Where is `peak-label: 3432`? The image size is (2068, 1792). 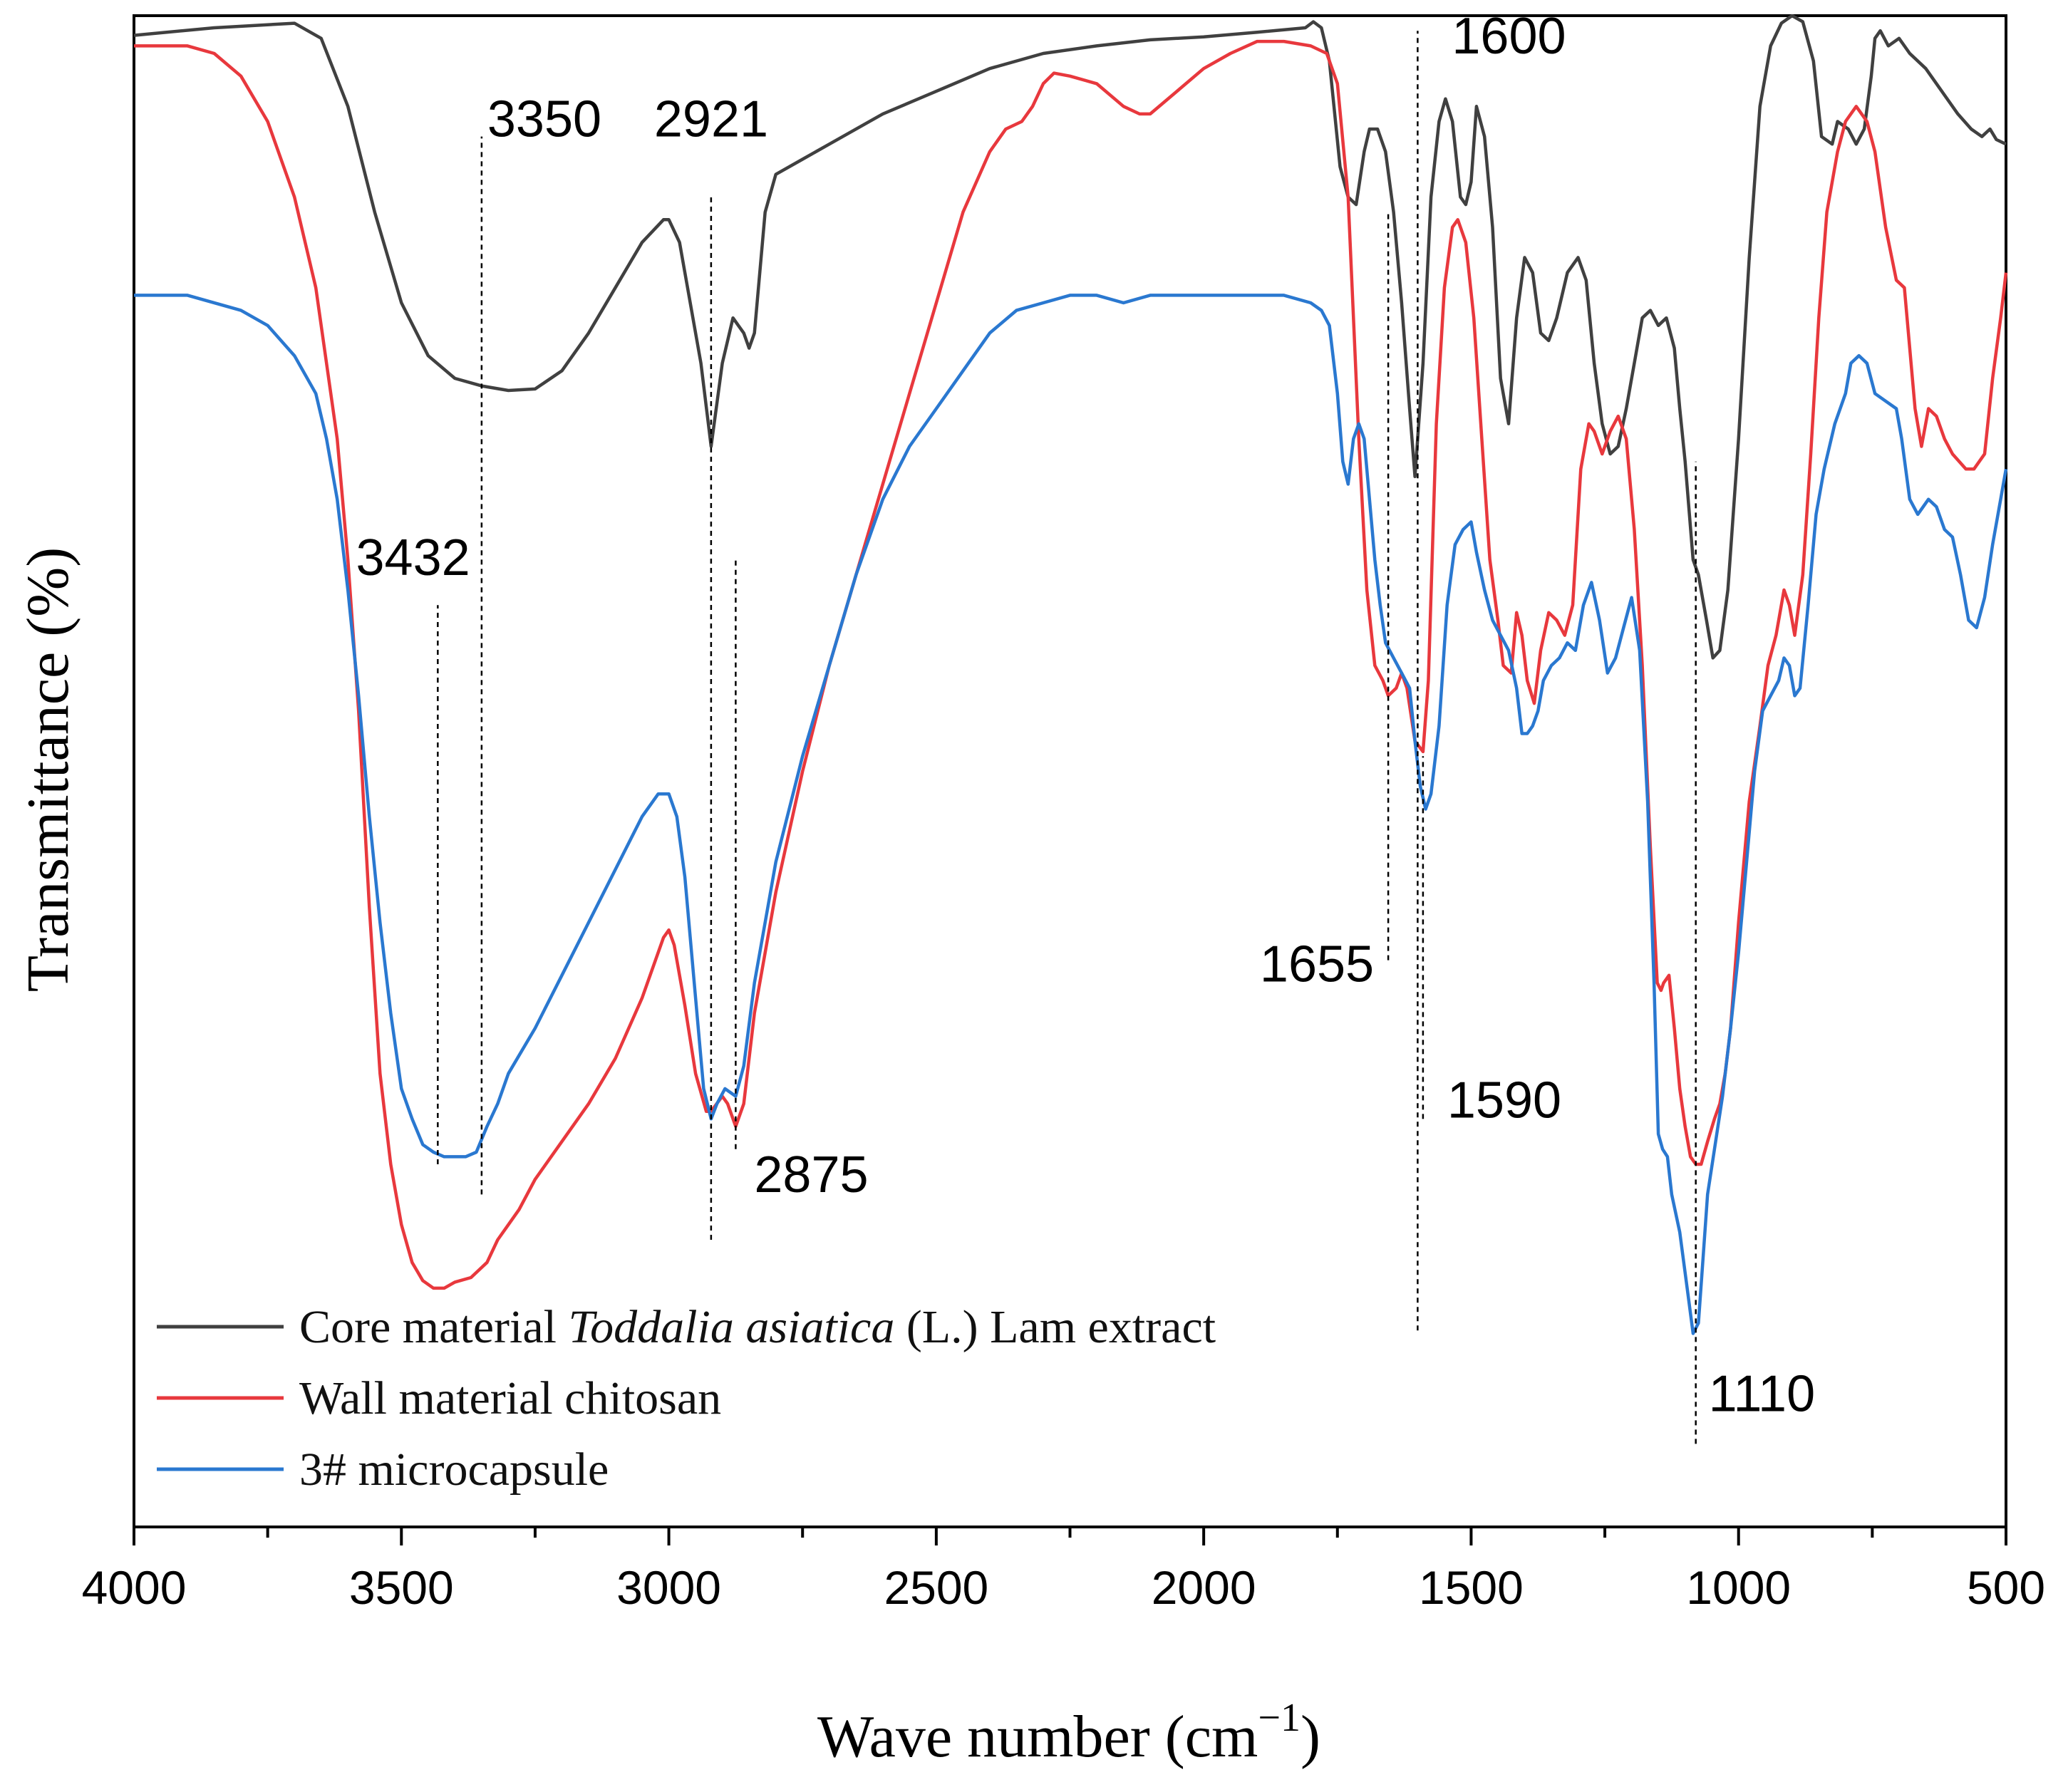 peak-label: 3432 is located at coordinates (413, 557).